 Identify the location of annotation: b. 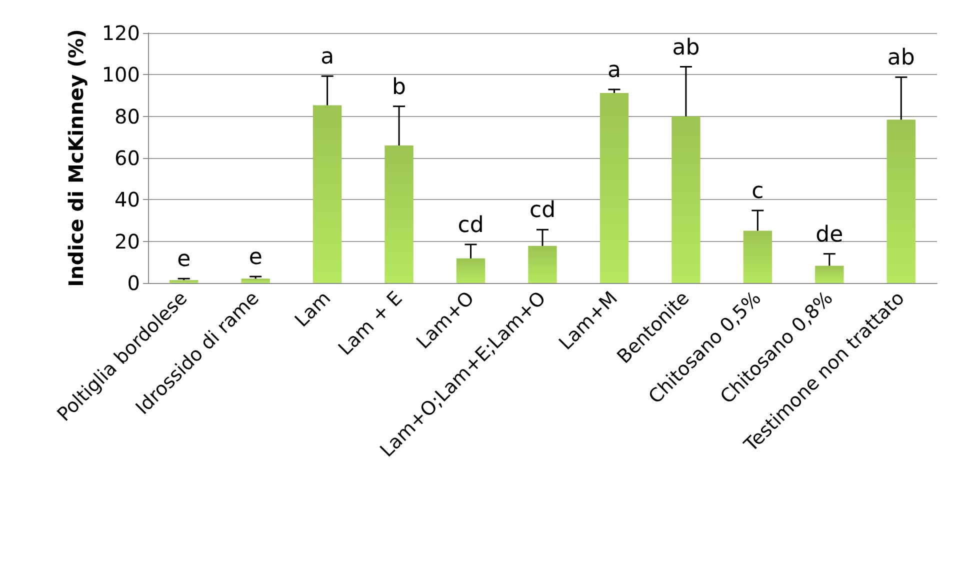
(399, 87).